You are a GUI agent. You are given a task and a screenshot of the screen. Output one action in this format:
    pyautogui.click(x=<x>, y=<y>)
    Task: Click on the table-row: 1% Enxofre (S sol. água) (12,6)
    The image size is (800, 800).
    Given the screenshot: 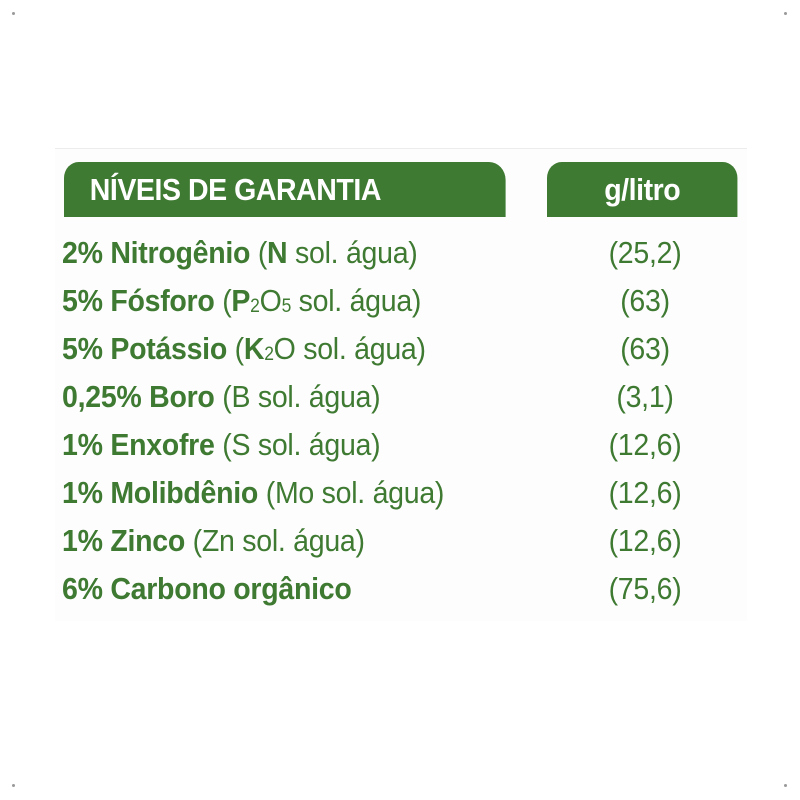 What is the action you would take?
    pyautogui.click(x=400, y=445)
    